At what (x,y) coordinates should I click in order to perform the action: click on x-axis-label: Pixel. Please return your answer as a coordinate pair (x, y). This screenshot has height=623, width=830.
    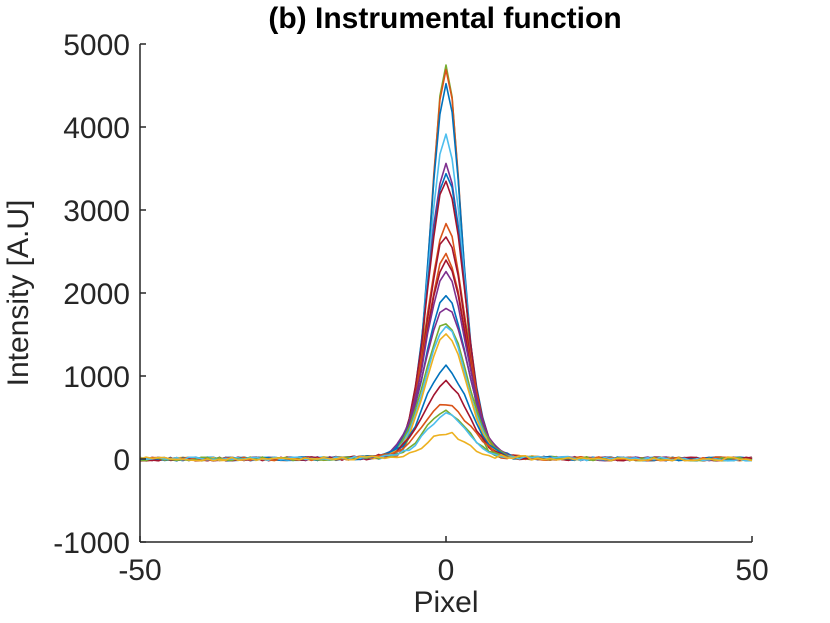
    Looking at the image, I should click on (445, 602).